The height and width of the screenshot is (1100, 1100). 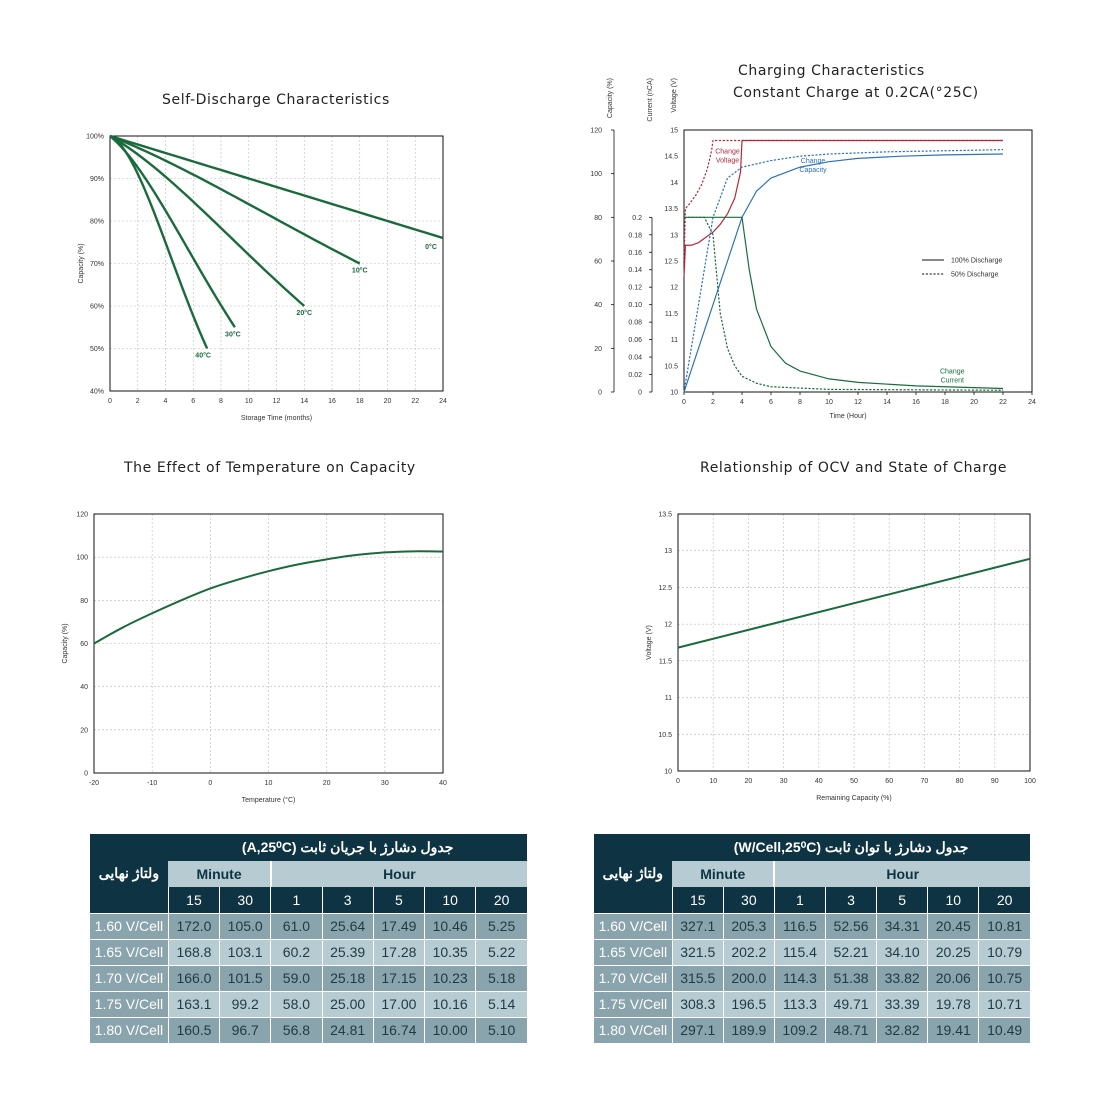 I want to click on y-tick-label: 70%, so click(x=97, y=264).